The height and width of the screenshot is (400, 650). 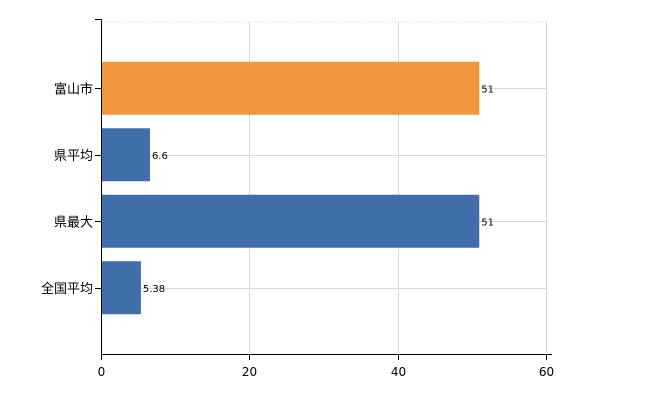 I want to click on x-tick-label-0: 0, so click(x=102, y=372).